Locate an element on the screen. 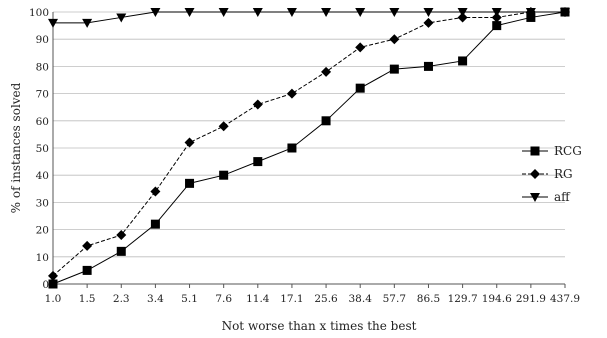  x-tick-label: 3.4 is located at coordinates (155, 299).